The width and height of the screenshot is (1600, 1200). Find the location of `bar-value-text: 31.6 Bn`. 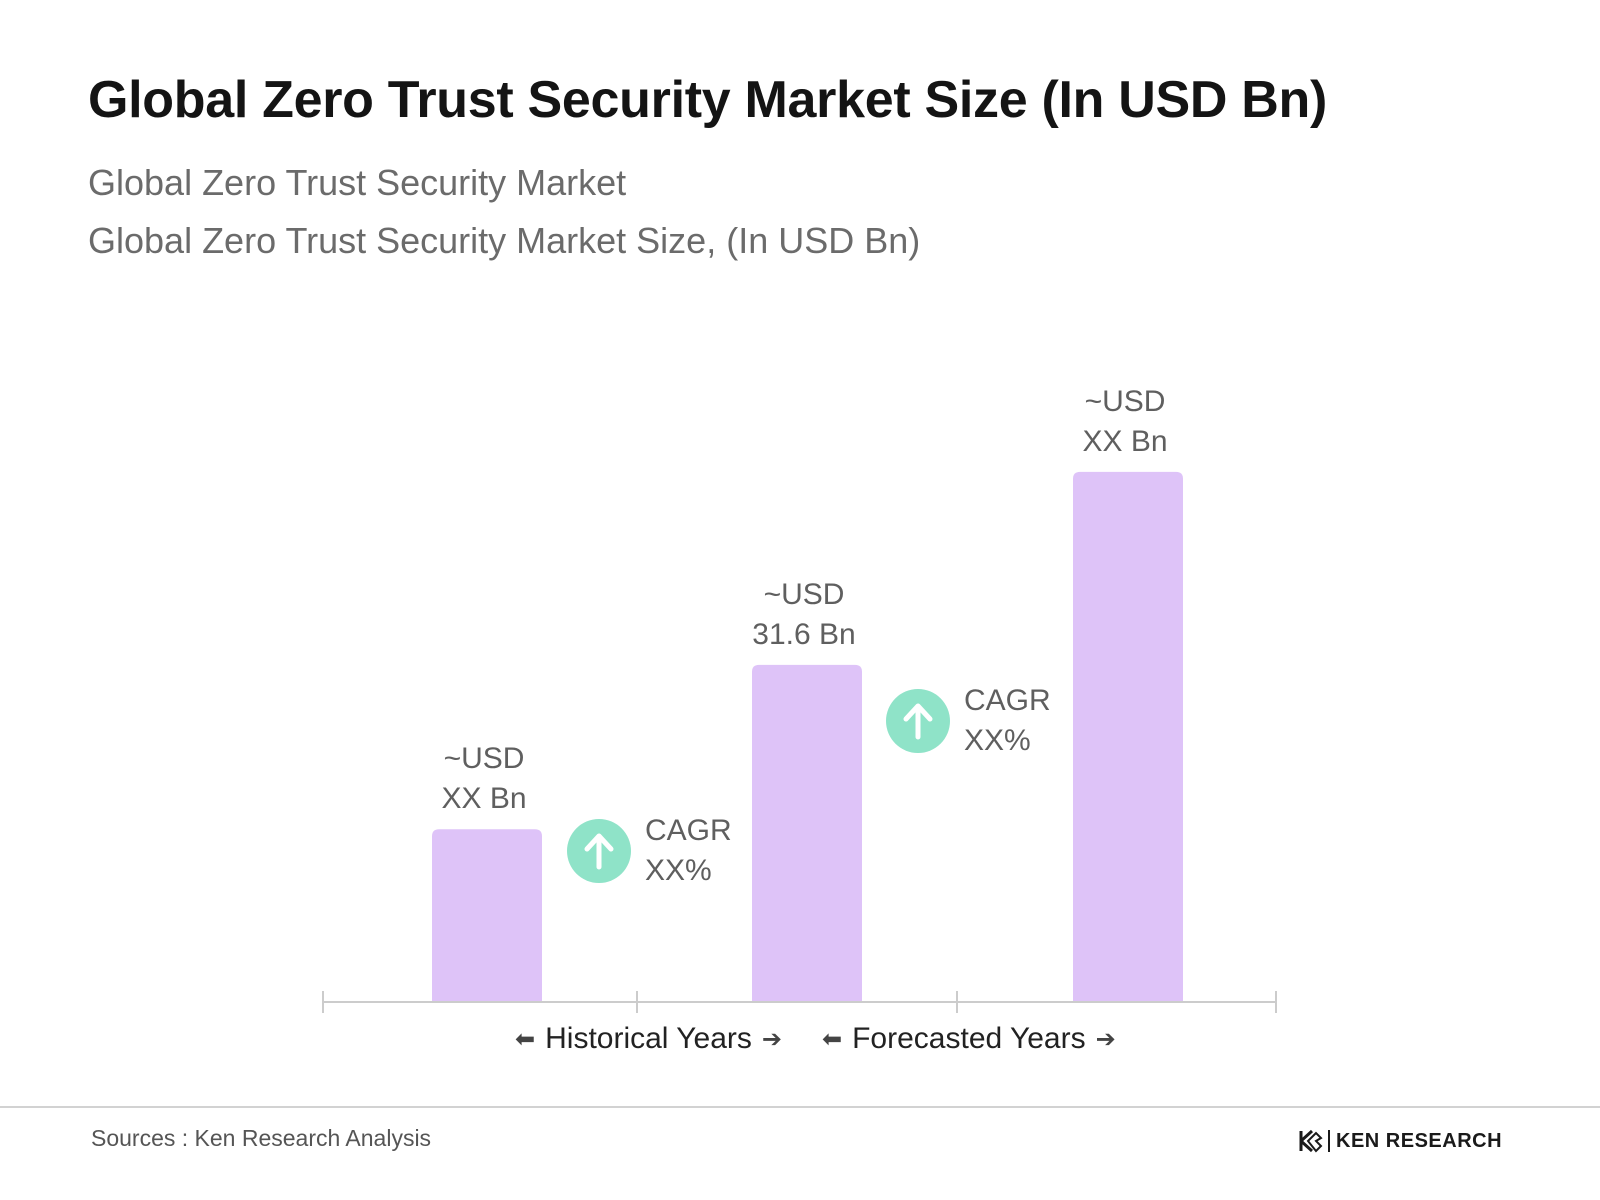

bar-value-text: 31.6 Bn is located at coordinates (804, 634).